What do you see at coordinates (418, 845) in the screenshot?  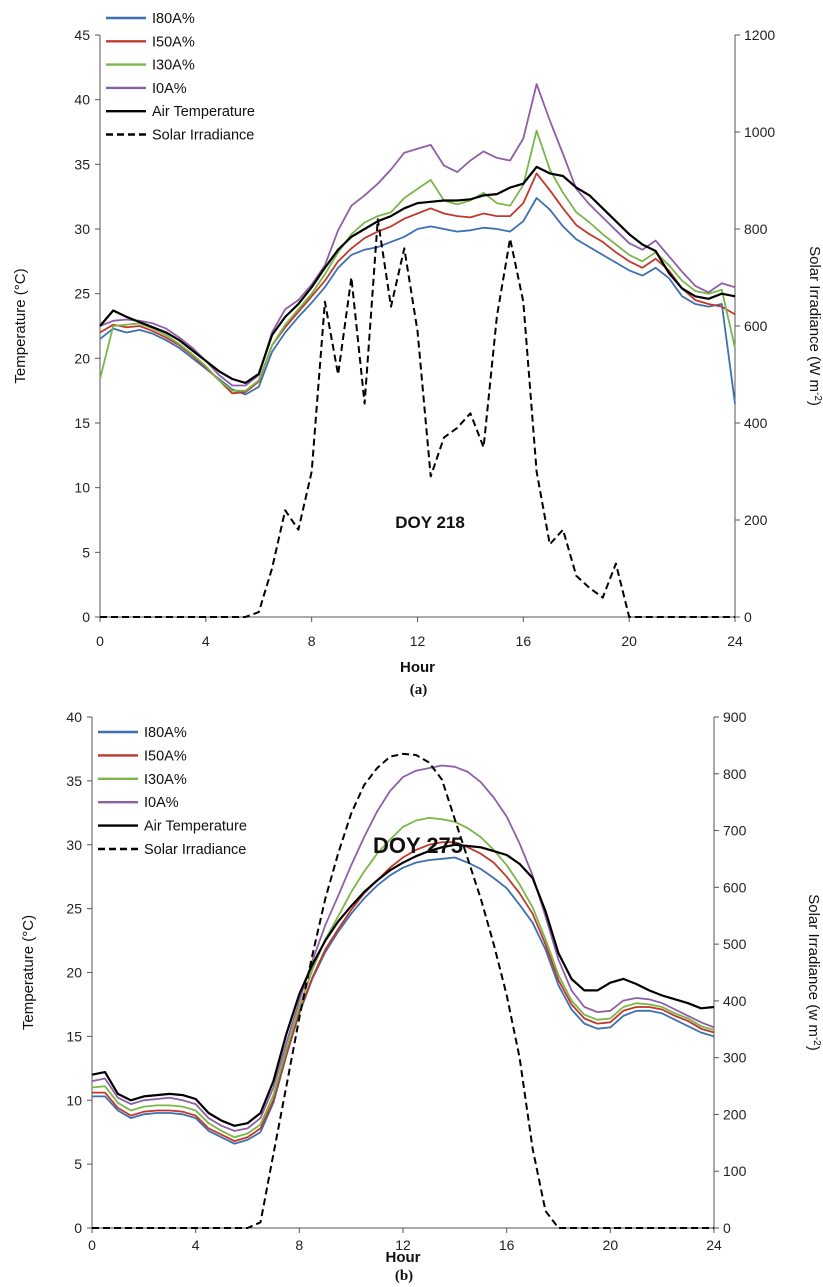 I see `doy-annotation: DOY 275` at bounding box center [418, 845].